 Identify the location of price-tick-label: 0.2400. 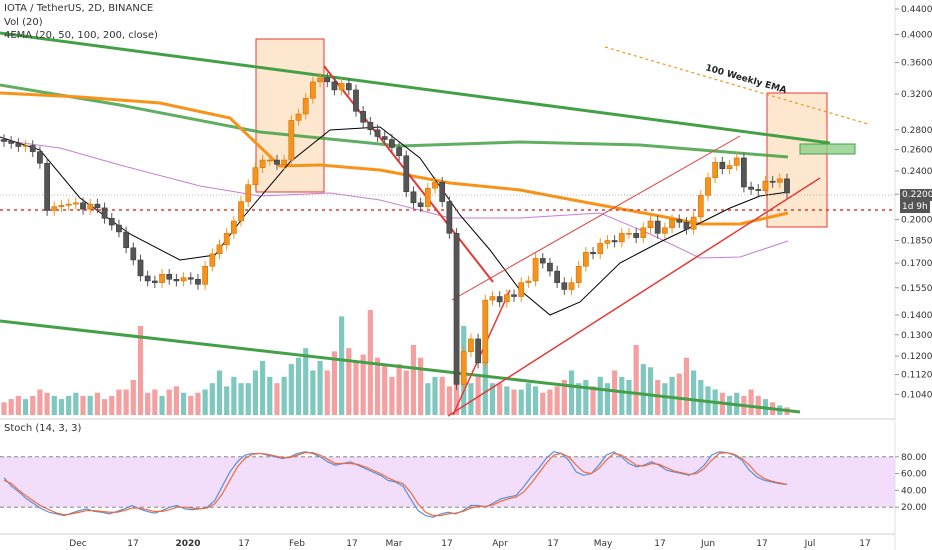
(916, 172).